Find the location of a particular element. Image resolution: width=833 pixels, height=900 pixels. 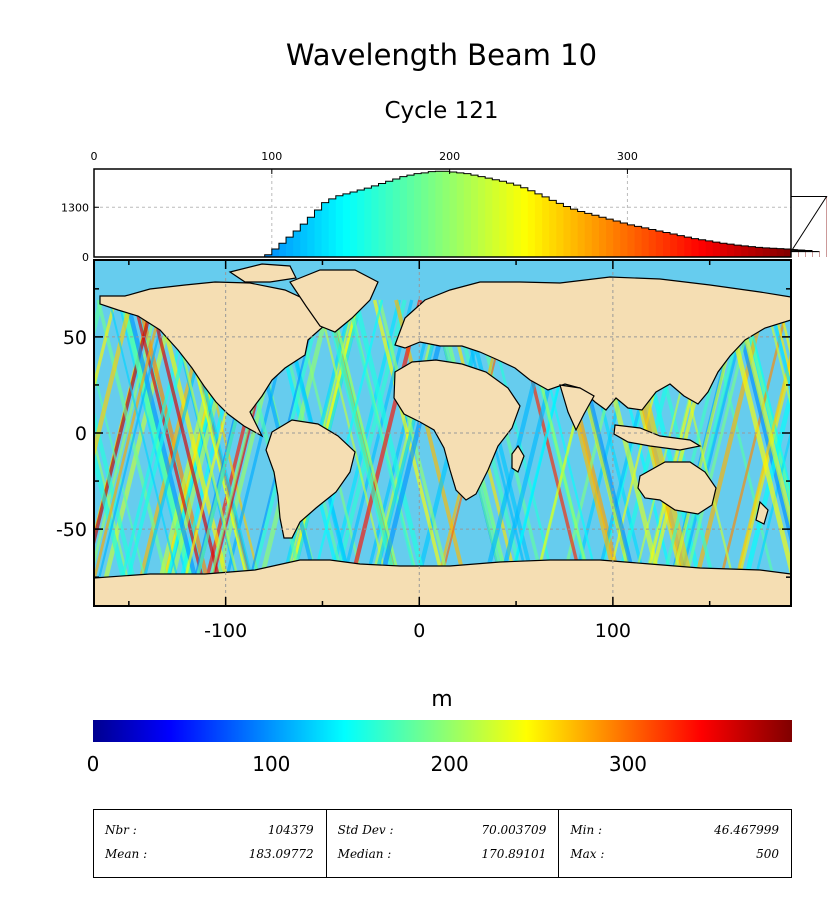

histogram: 0 100 200 300 0 1300 is located at coordinates (444, 207).